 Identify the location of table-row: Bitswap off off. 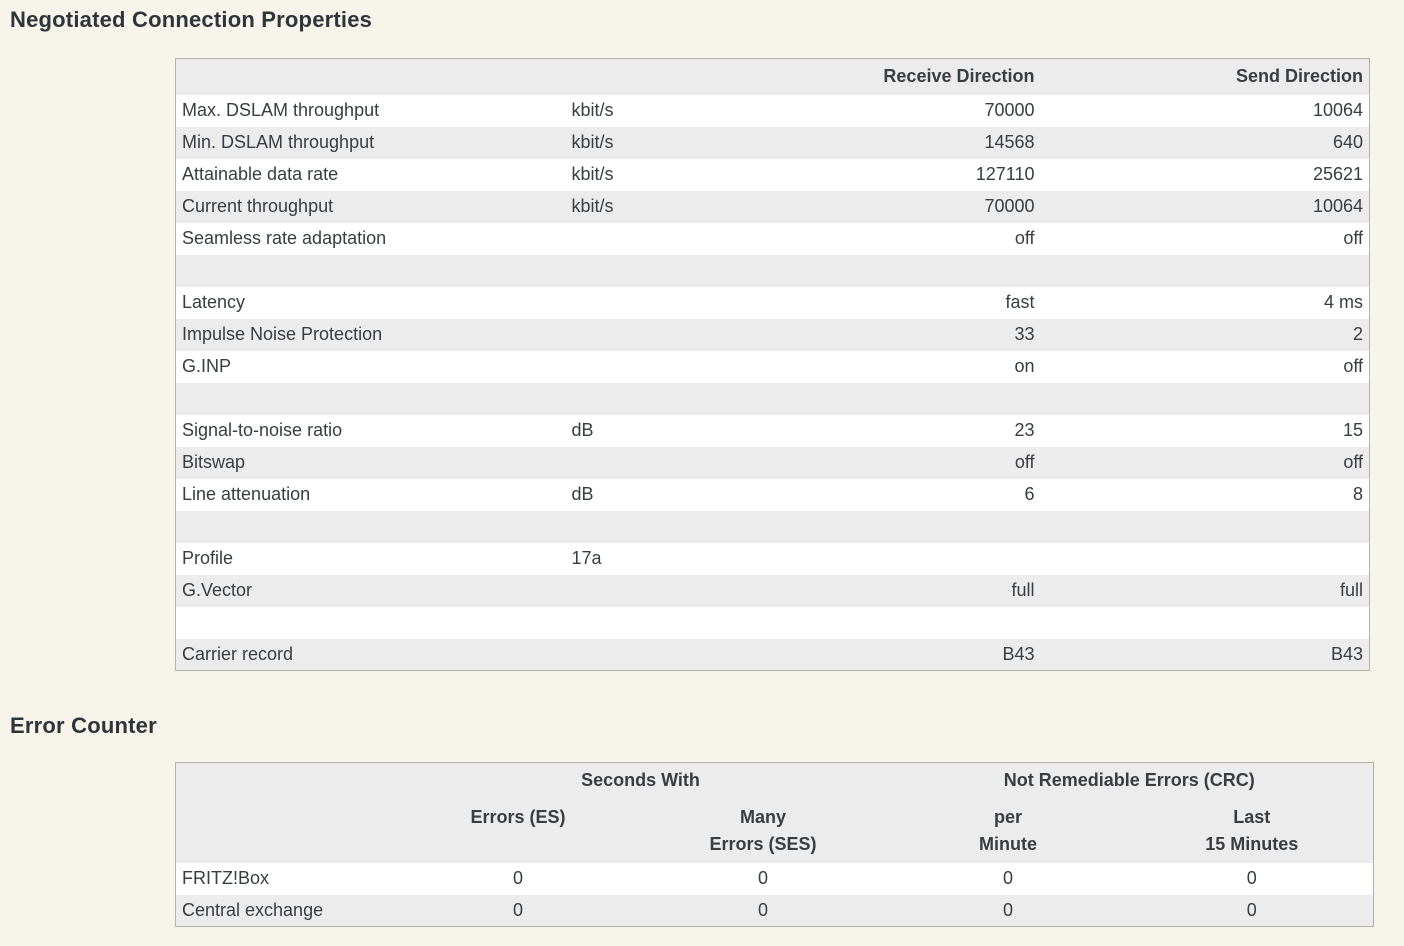
(772, 462).